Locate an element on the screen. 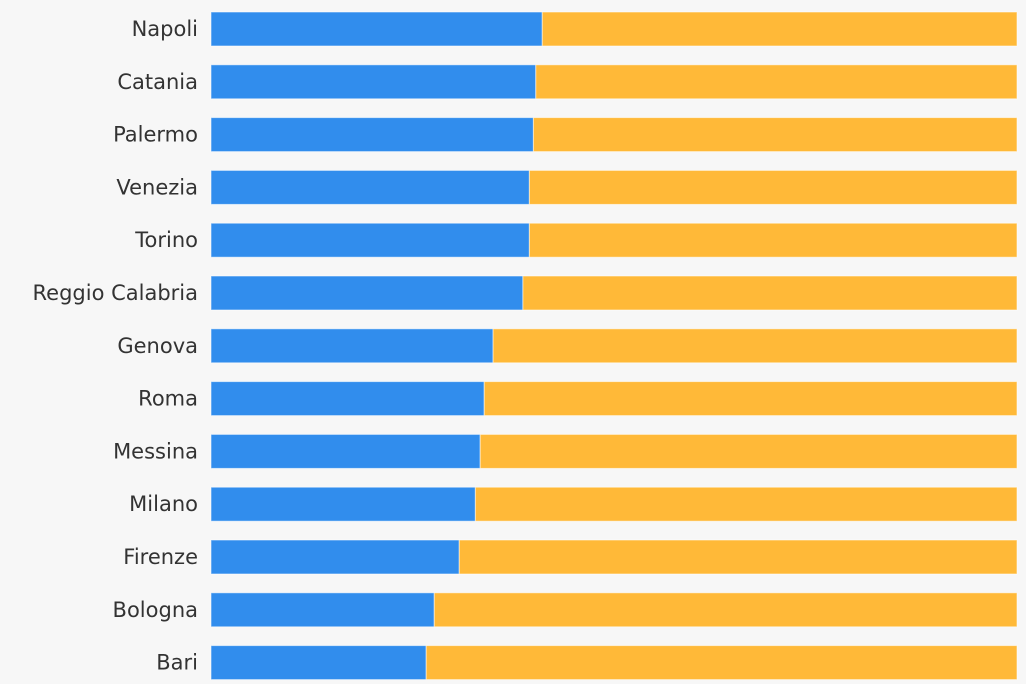  category-label-milano: Milano is located at coordinates (163, 504).